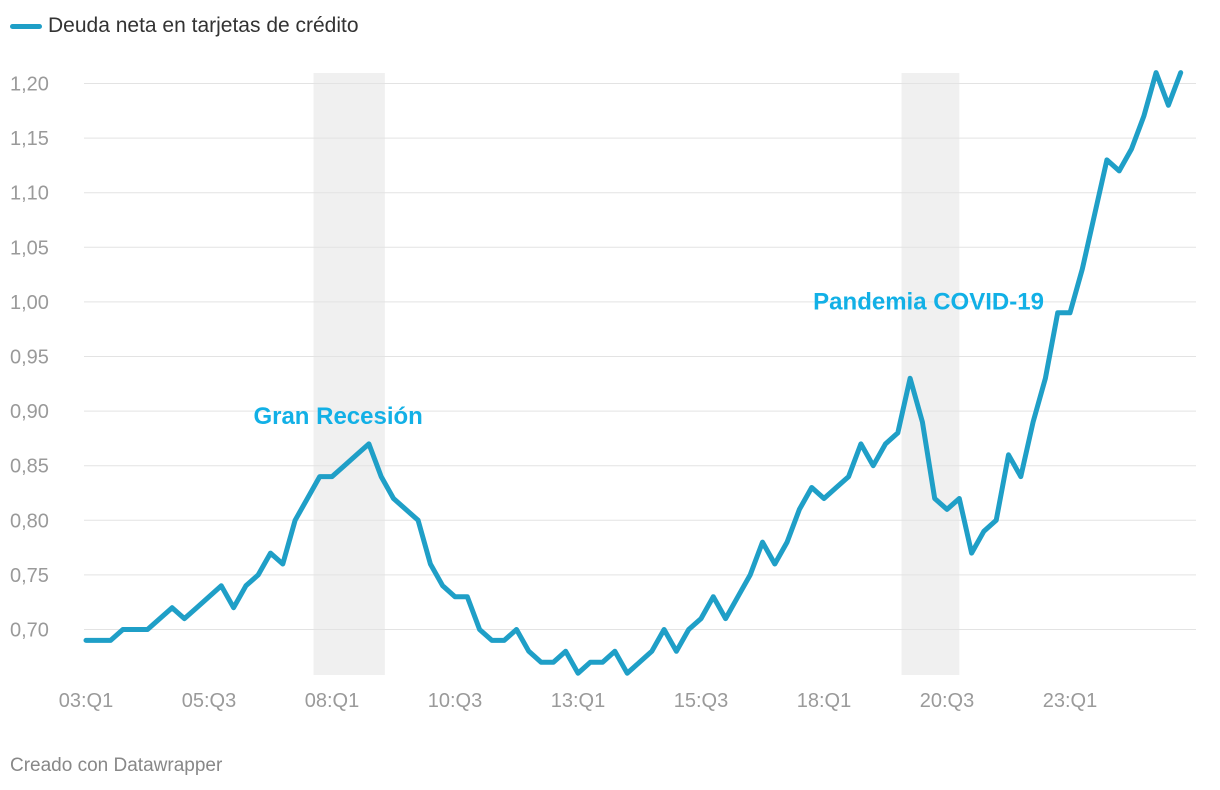  Describe the element at coordinates (26, 26) in the screenshot. I see `legend-swatch` at that location.